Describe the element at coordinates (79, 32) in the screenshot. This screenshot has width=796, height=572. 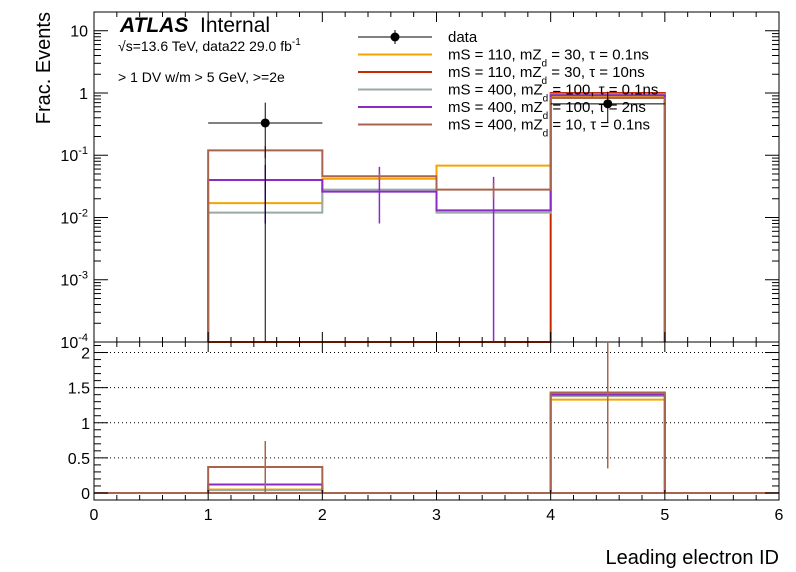
I see `main-y-tick-label: 10` at that location.